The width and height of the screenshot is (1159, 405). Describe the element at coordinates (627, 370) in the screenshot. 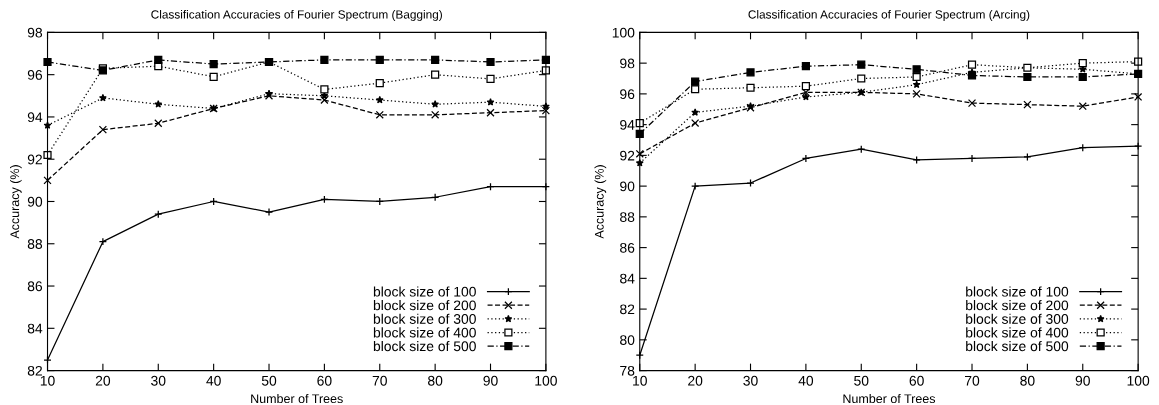

I see `y-tick-label: 78` at that location.